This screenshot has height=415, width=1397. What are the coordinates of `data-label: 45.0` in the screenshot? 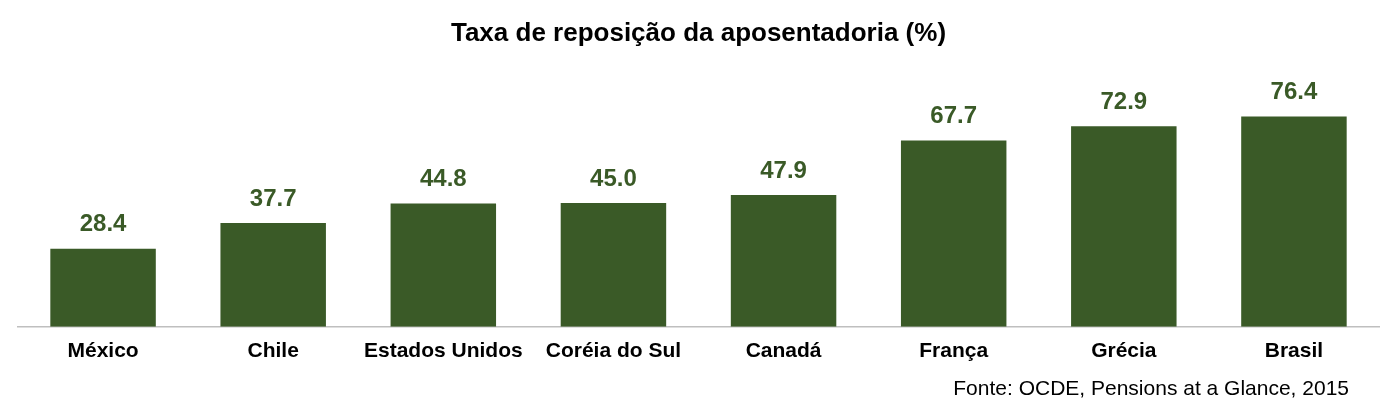 It's located at (613, 177).